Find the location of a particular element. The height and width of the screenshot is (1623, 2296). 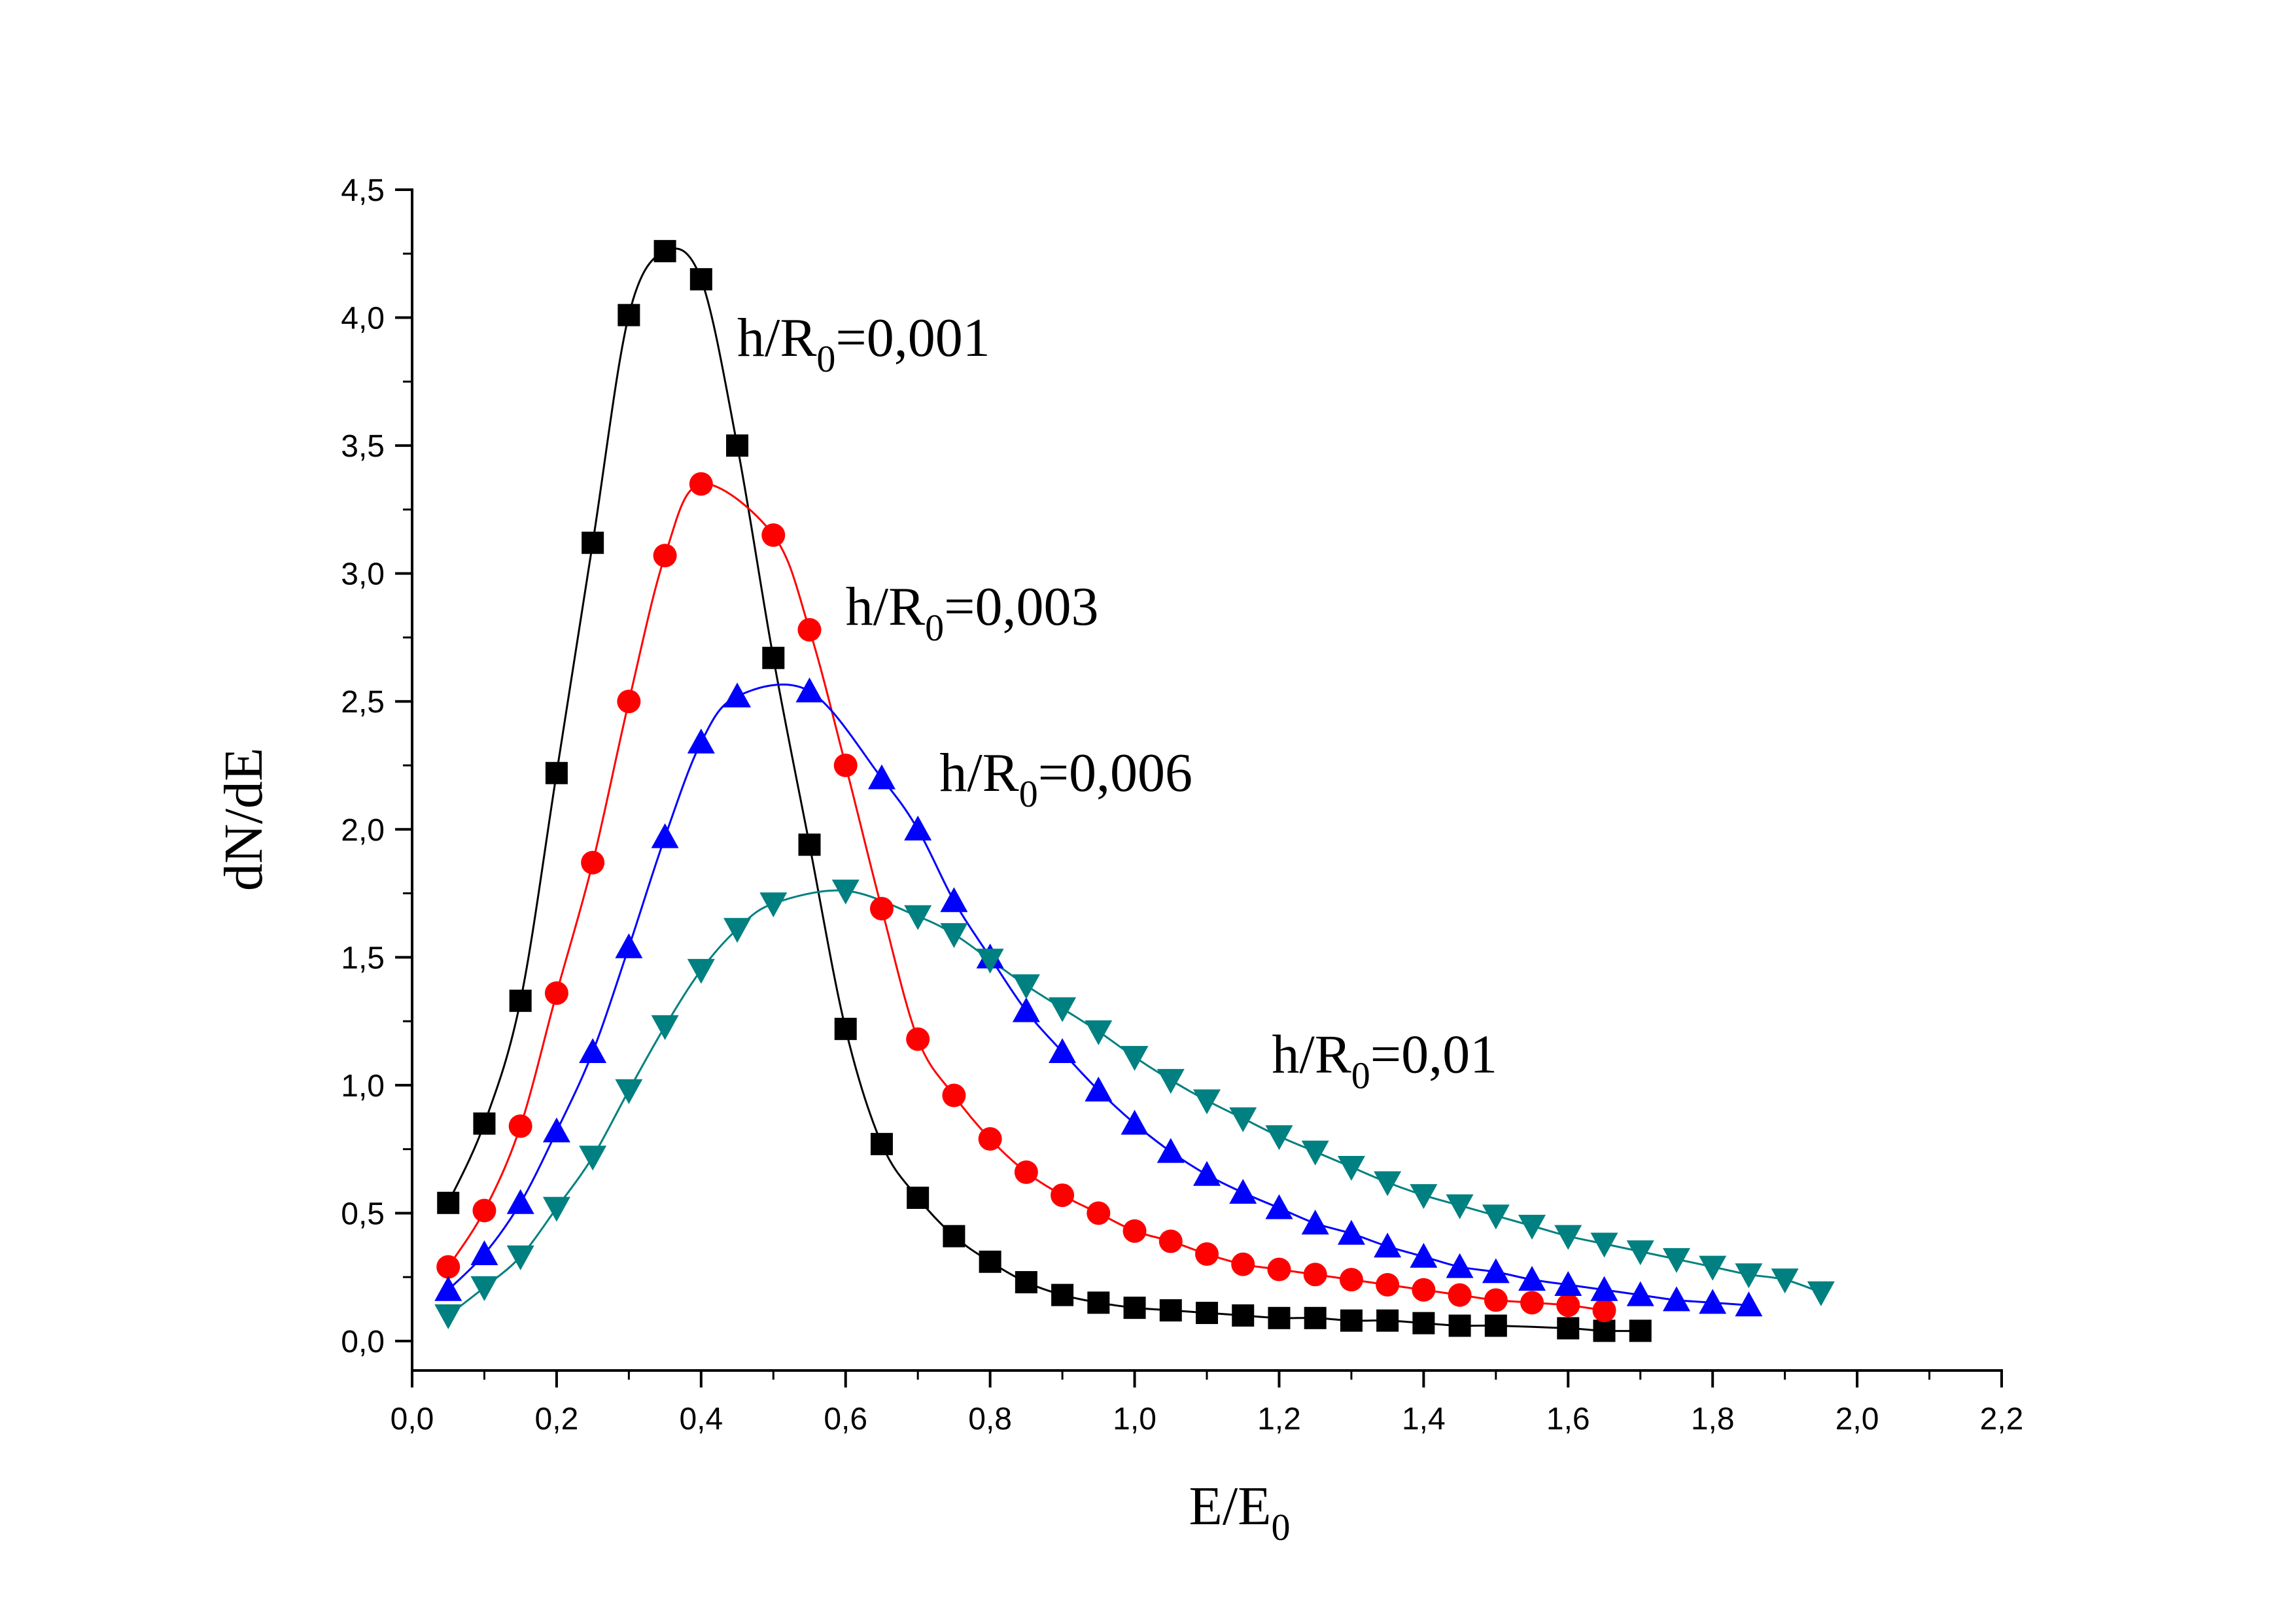

y-tick-label: 4,5 is located at coordinates (363, 191).